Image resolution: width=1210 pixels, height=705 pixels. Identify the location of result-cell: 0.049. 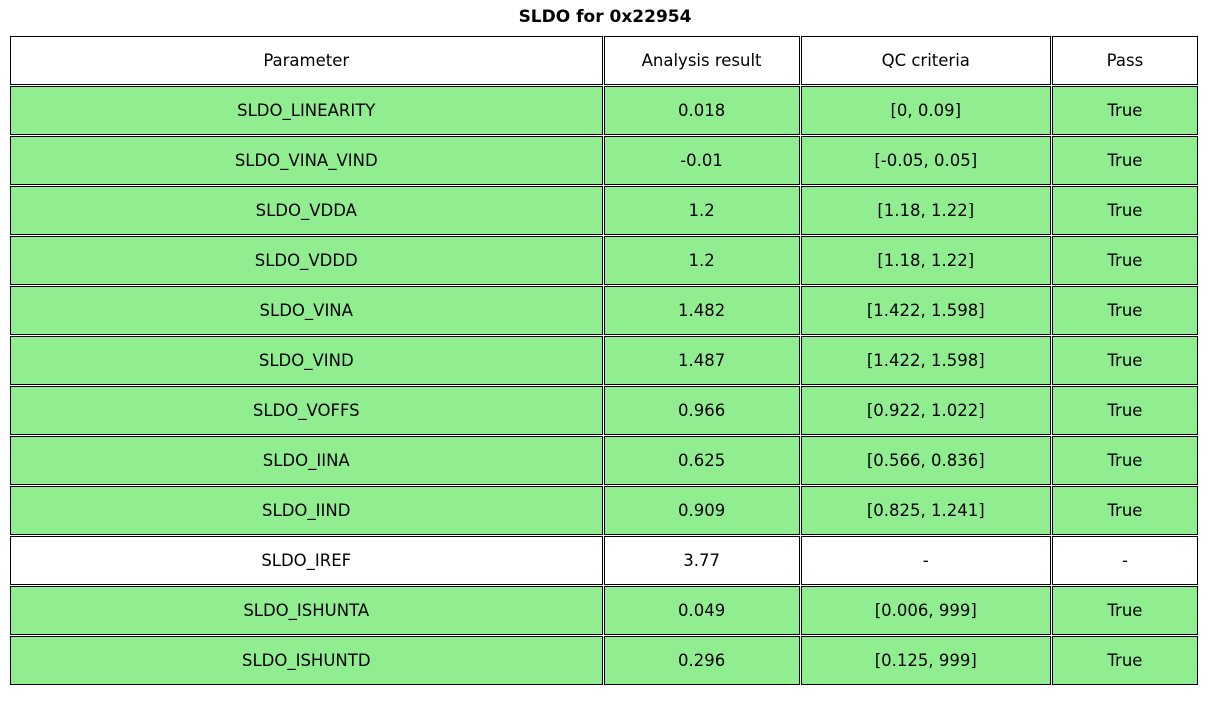
(701, 610).